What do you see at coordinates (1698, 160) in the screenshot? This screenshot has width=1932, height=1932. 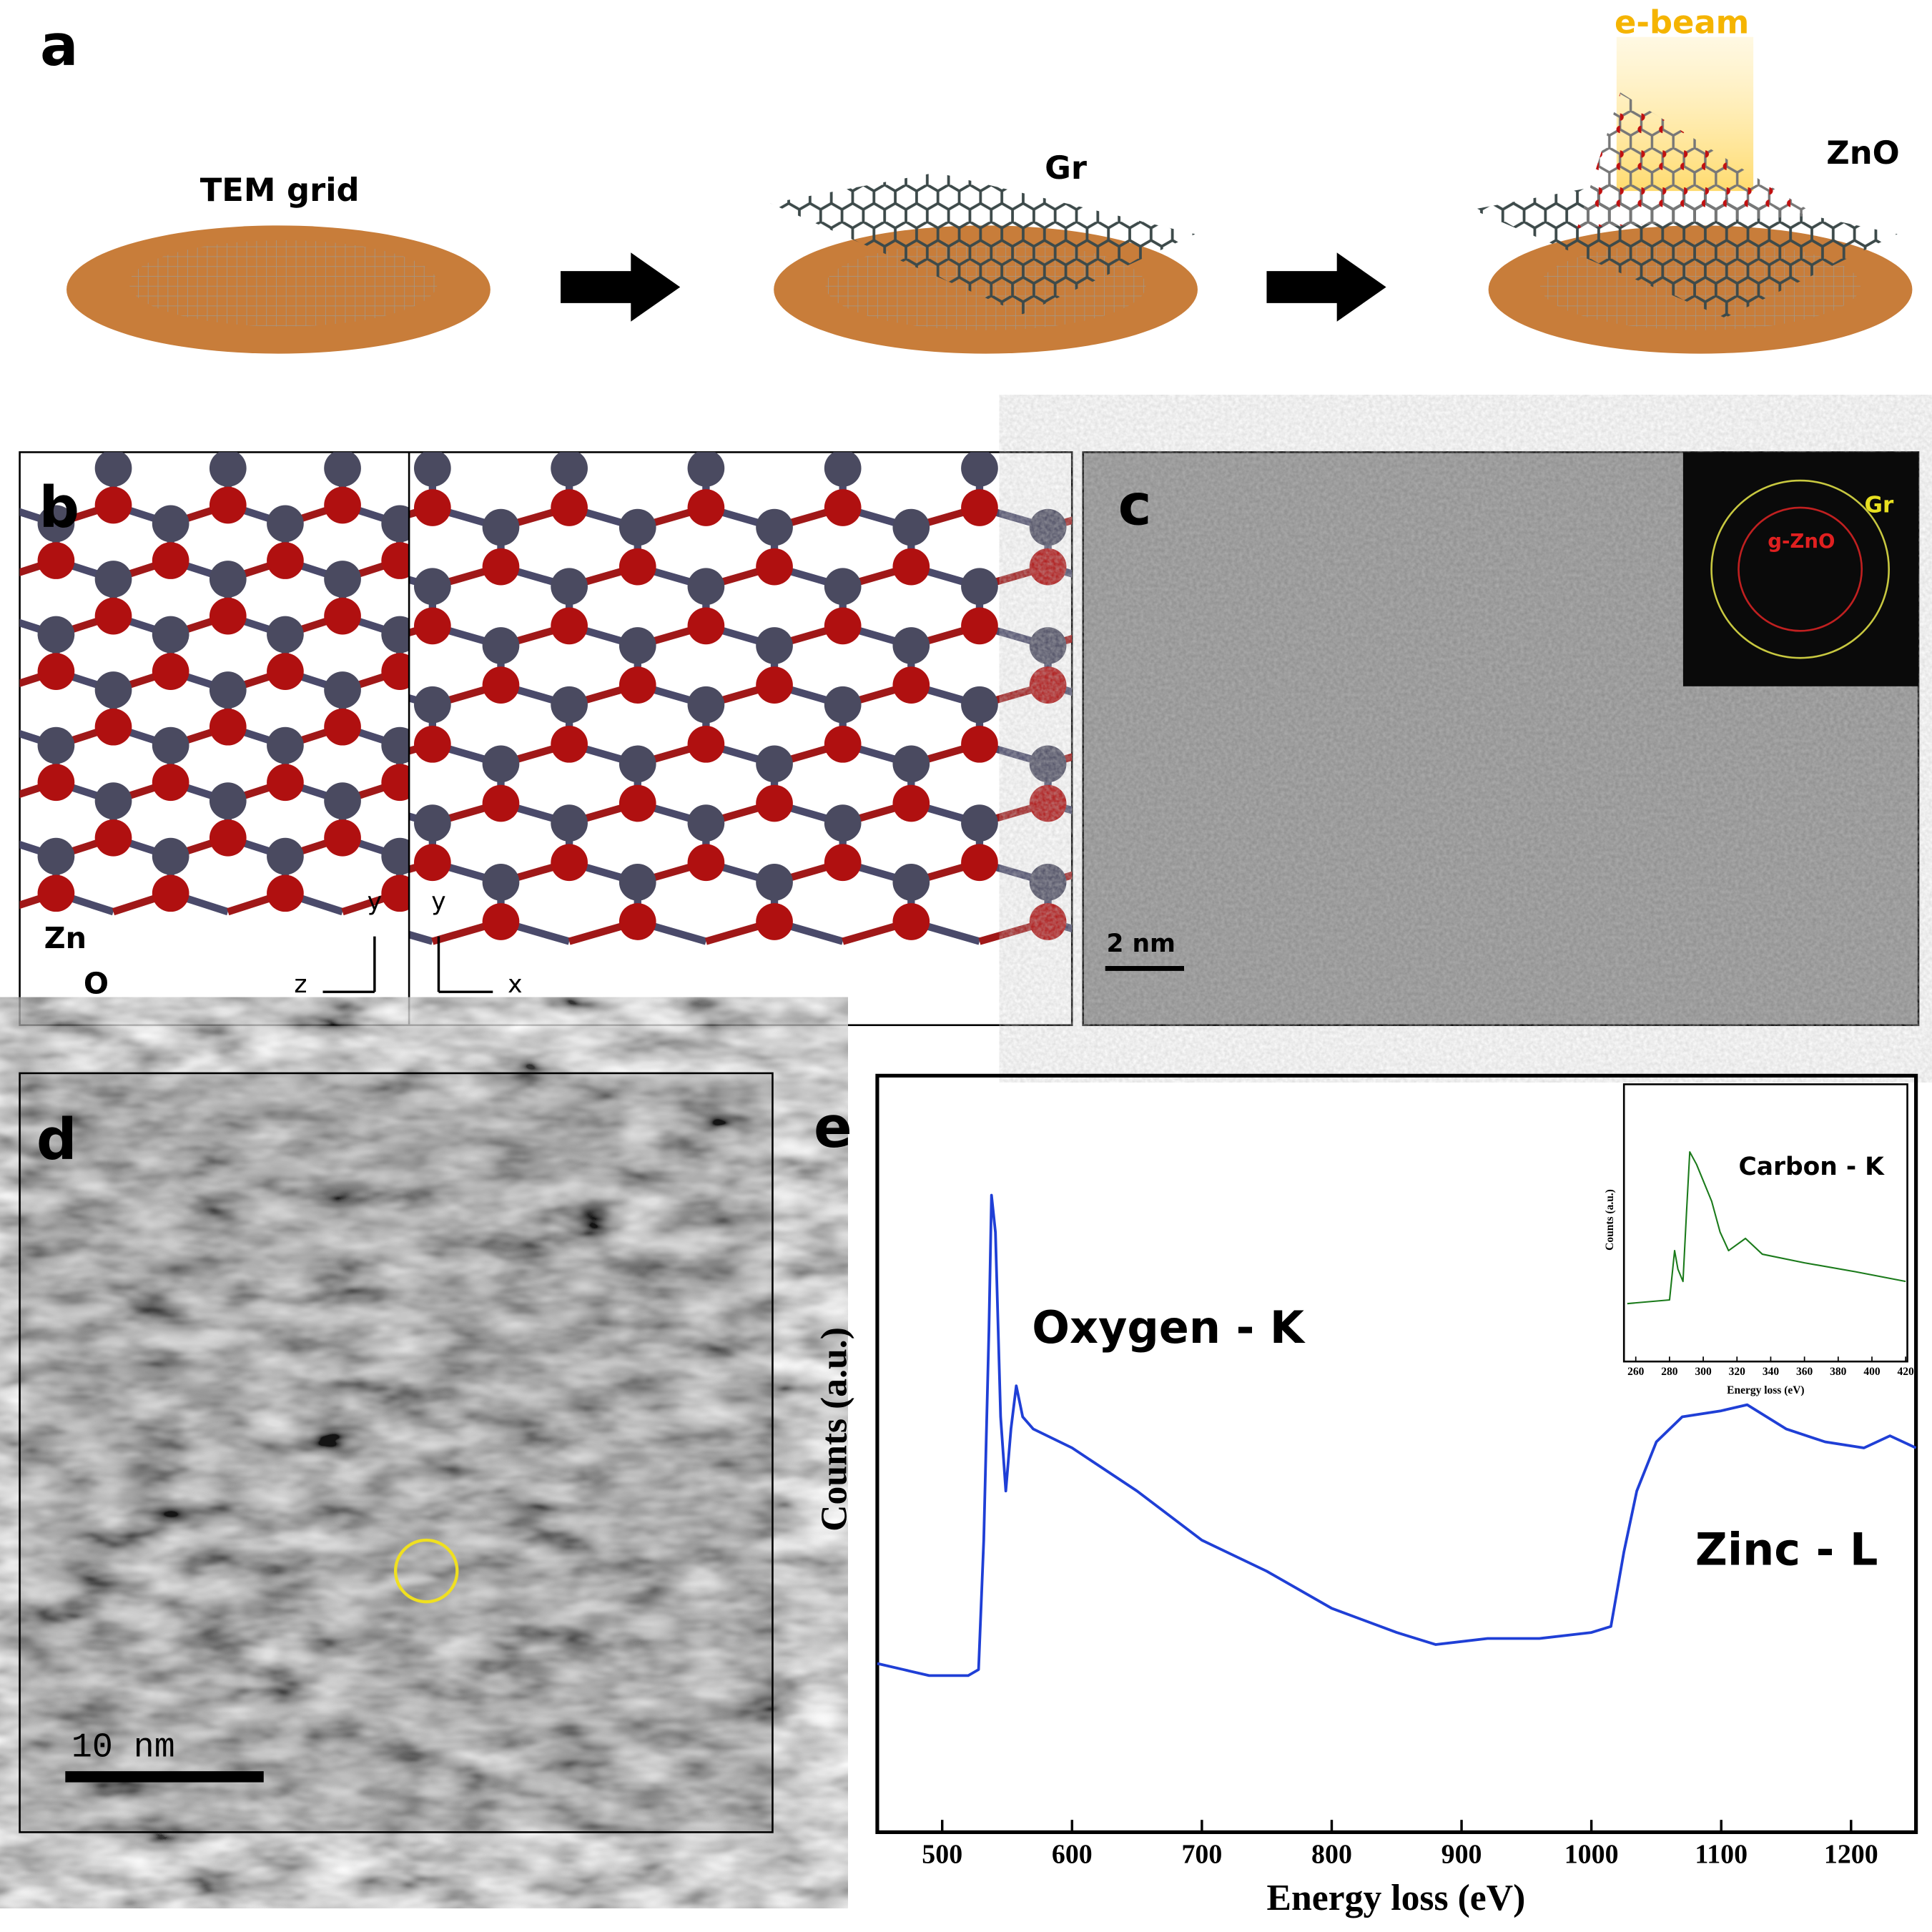 I see `zno-sheet` at bounding box center [1698, 160].